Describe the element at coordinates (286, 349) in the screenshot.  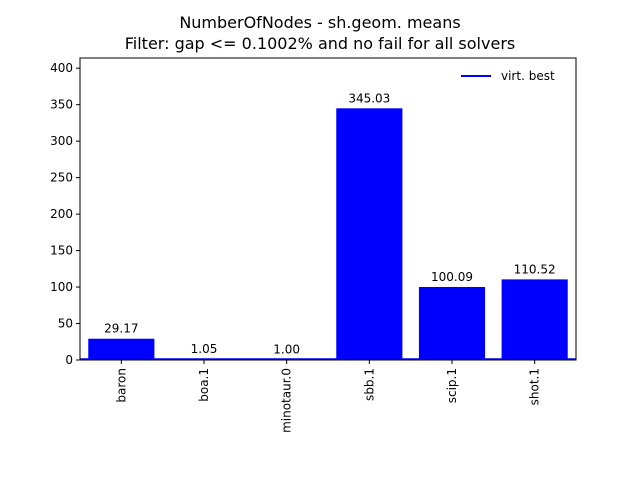
I see `data-label-minotaur.0: 1.00` at that location.